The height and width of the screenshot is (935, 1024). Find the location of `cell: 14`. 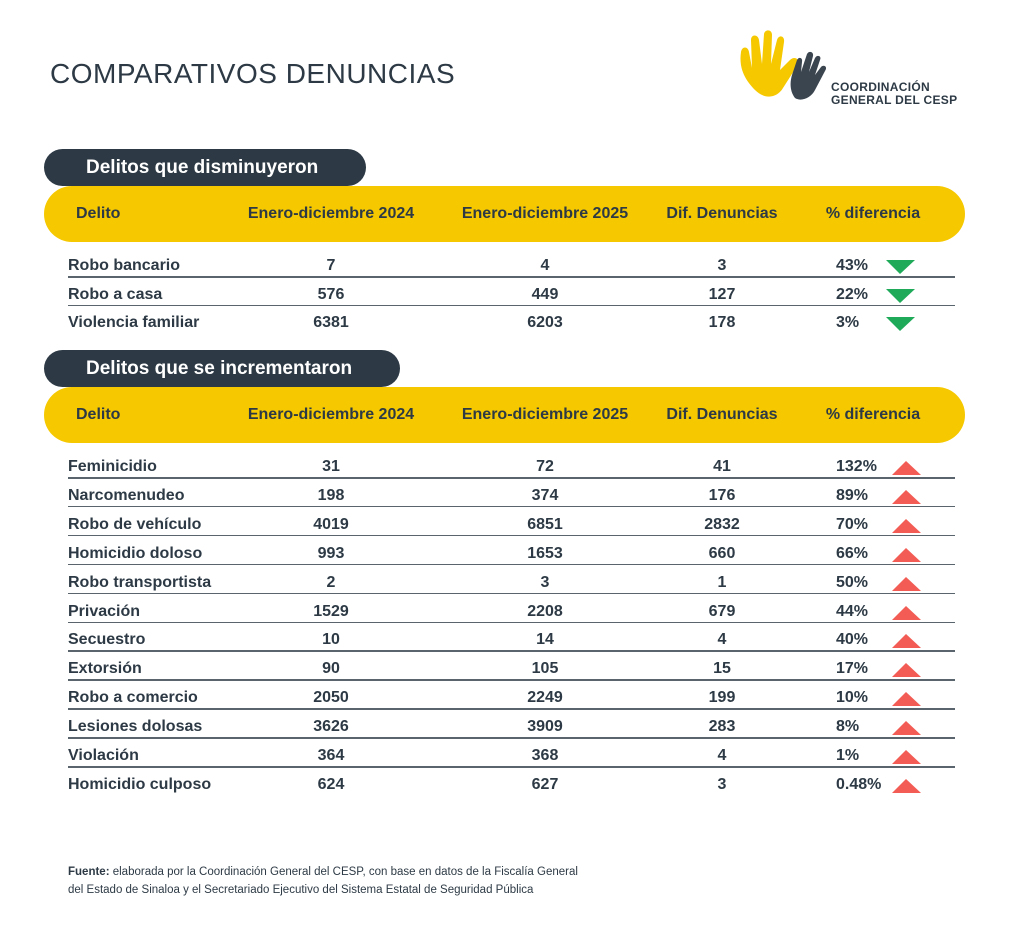

cell: 14 is located at coordinates (545, 640).